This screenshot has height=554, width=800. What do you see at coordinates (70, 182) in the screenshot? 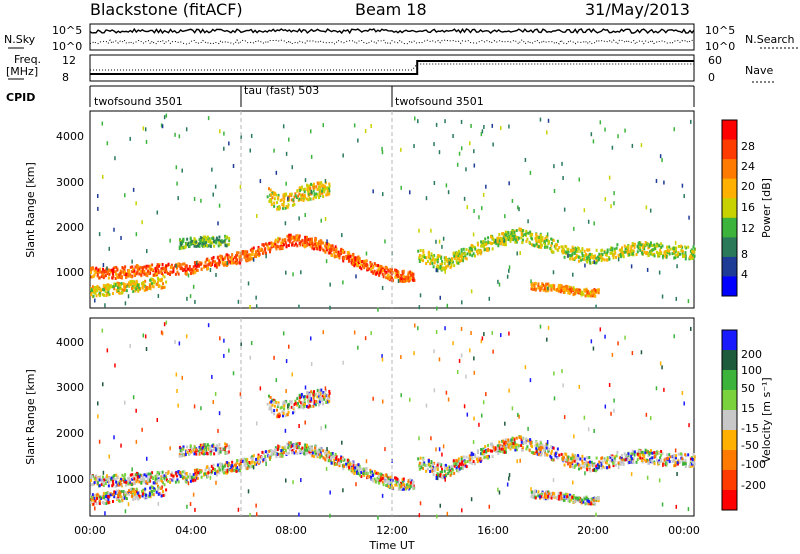
I see `power-ytick-3000: 3000` at bounding box center [70, 182].